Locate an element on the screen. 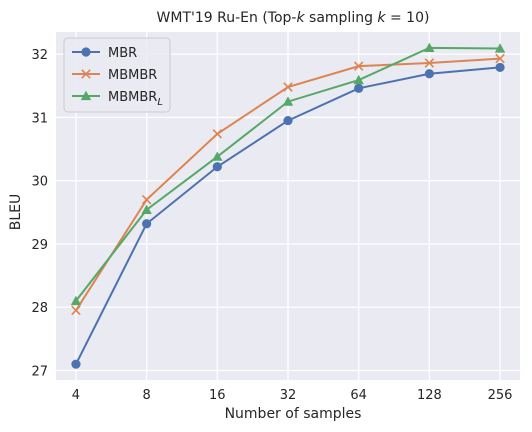 This screenshot has width=532, height=432. y-tick-label: 29 is located at coordinates (39, 245).